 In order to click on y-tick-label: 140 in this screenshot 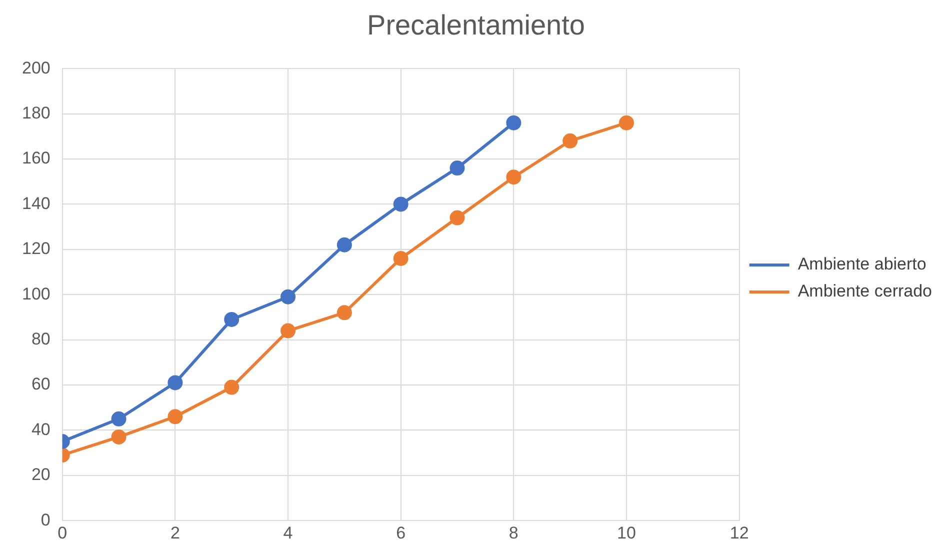, I will do `click(36, 203)`.